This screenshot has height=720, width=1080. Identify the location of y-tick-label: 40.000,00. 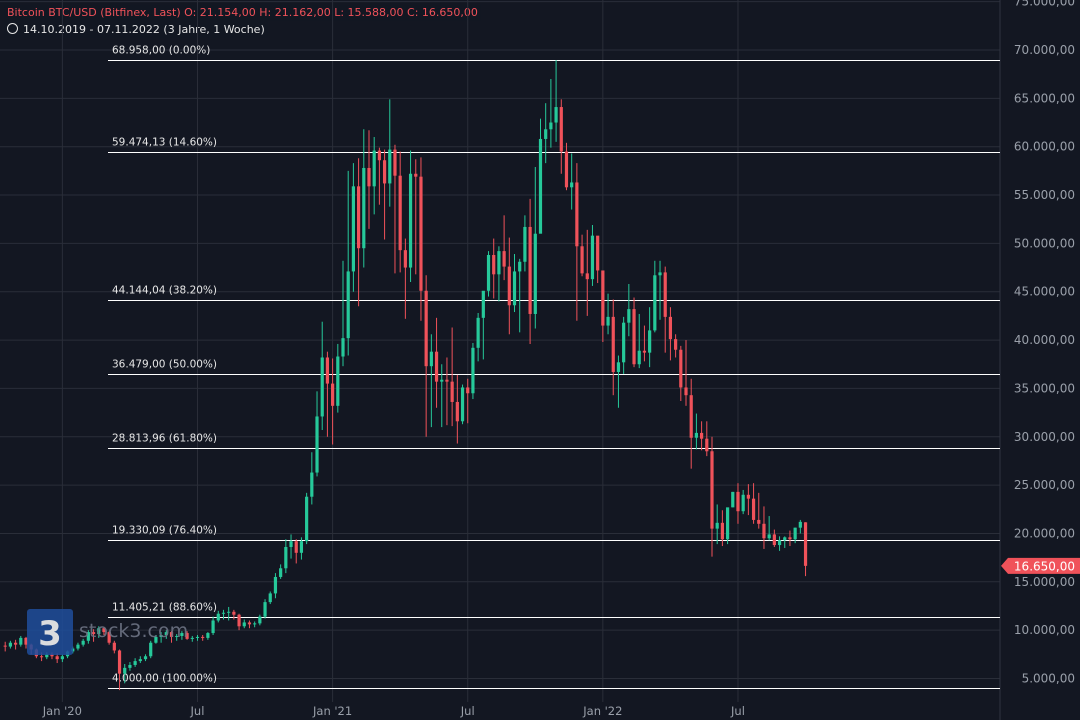
(1044, 340).